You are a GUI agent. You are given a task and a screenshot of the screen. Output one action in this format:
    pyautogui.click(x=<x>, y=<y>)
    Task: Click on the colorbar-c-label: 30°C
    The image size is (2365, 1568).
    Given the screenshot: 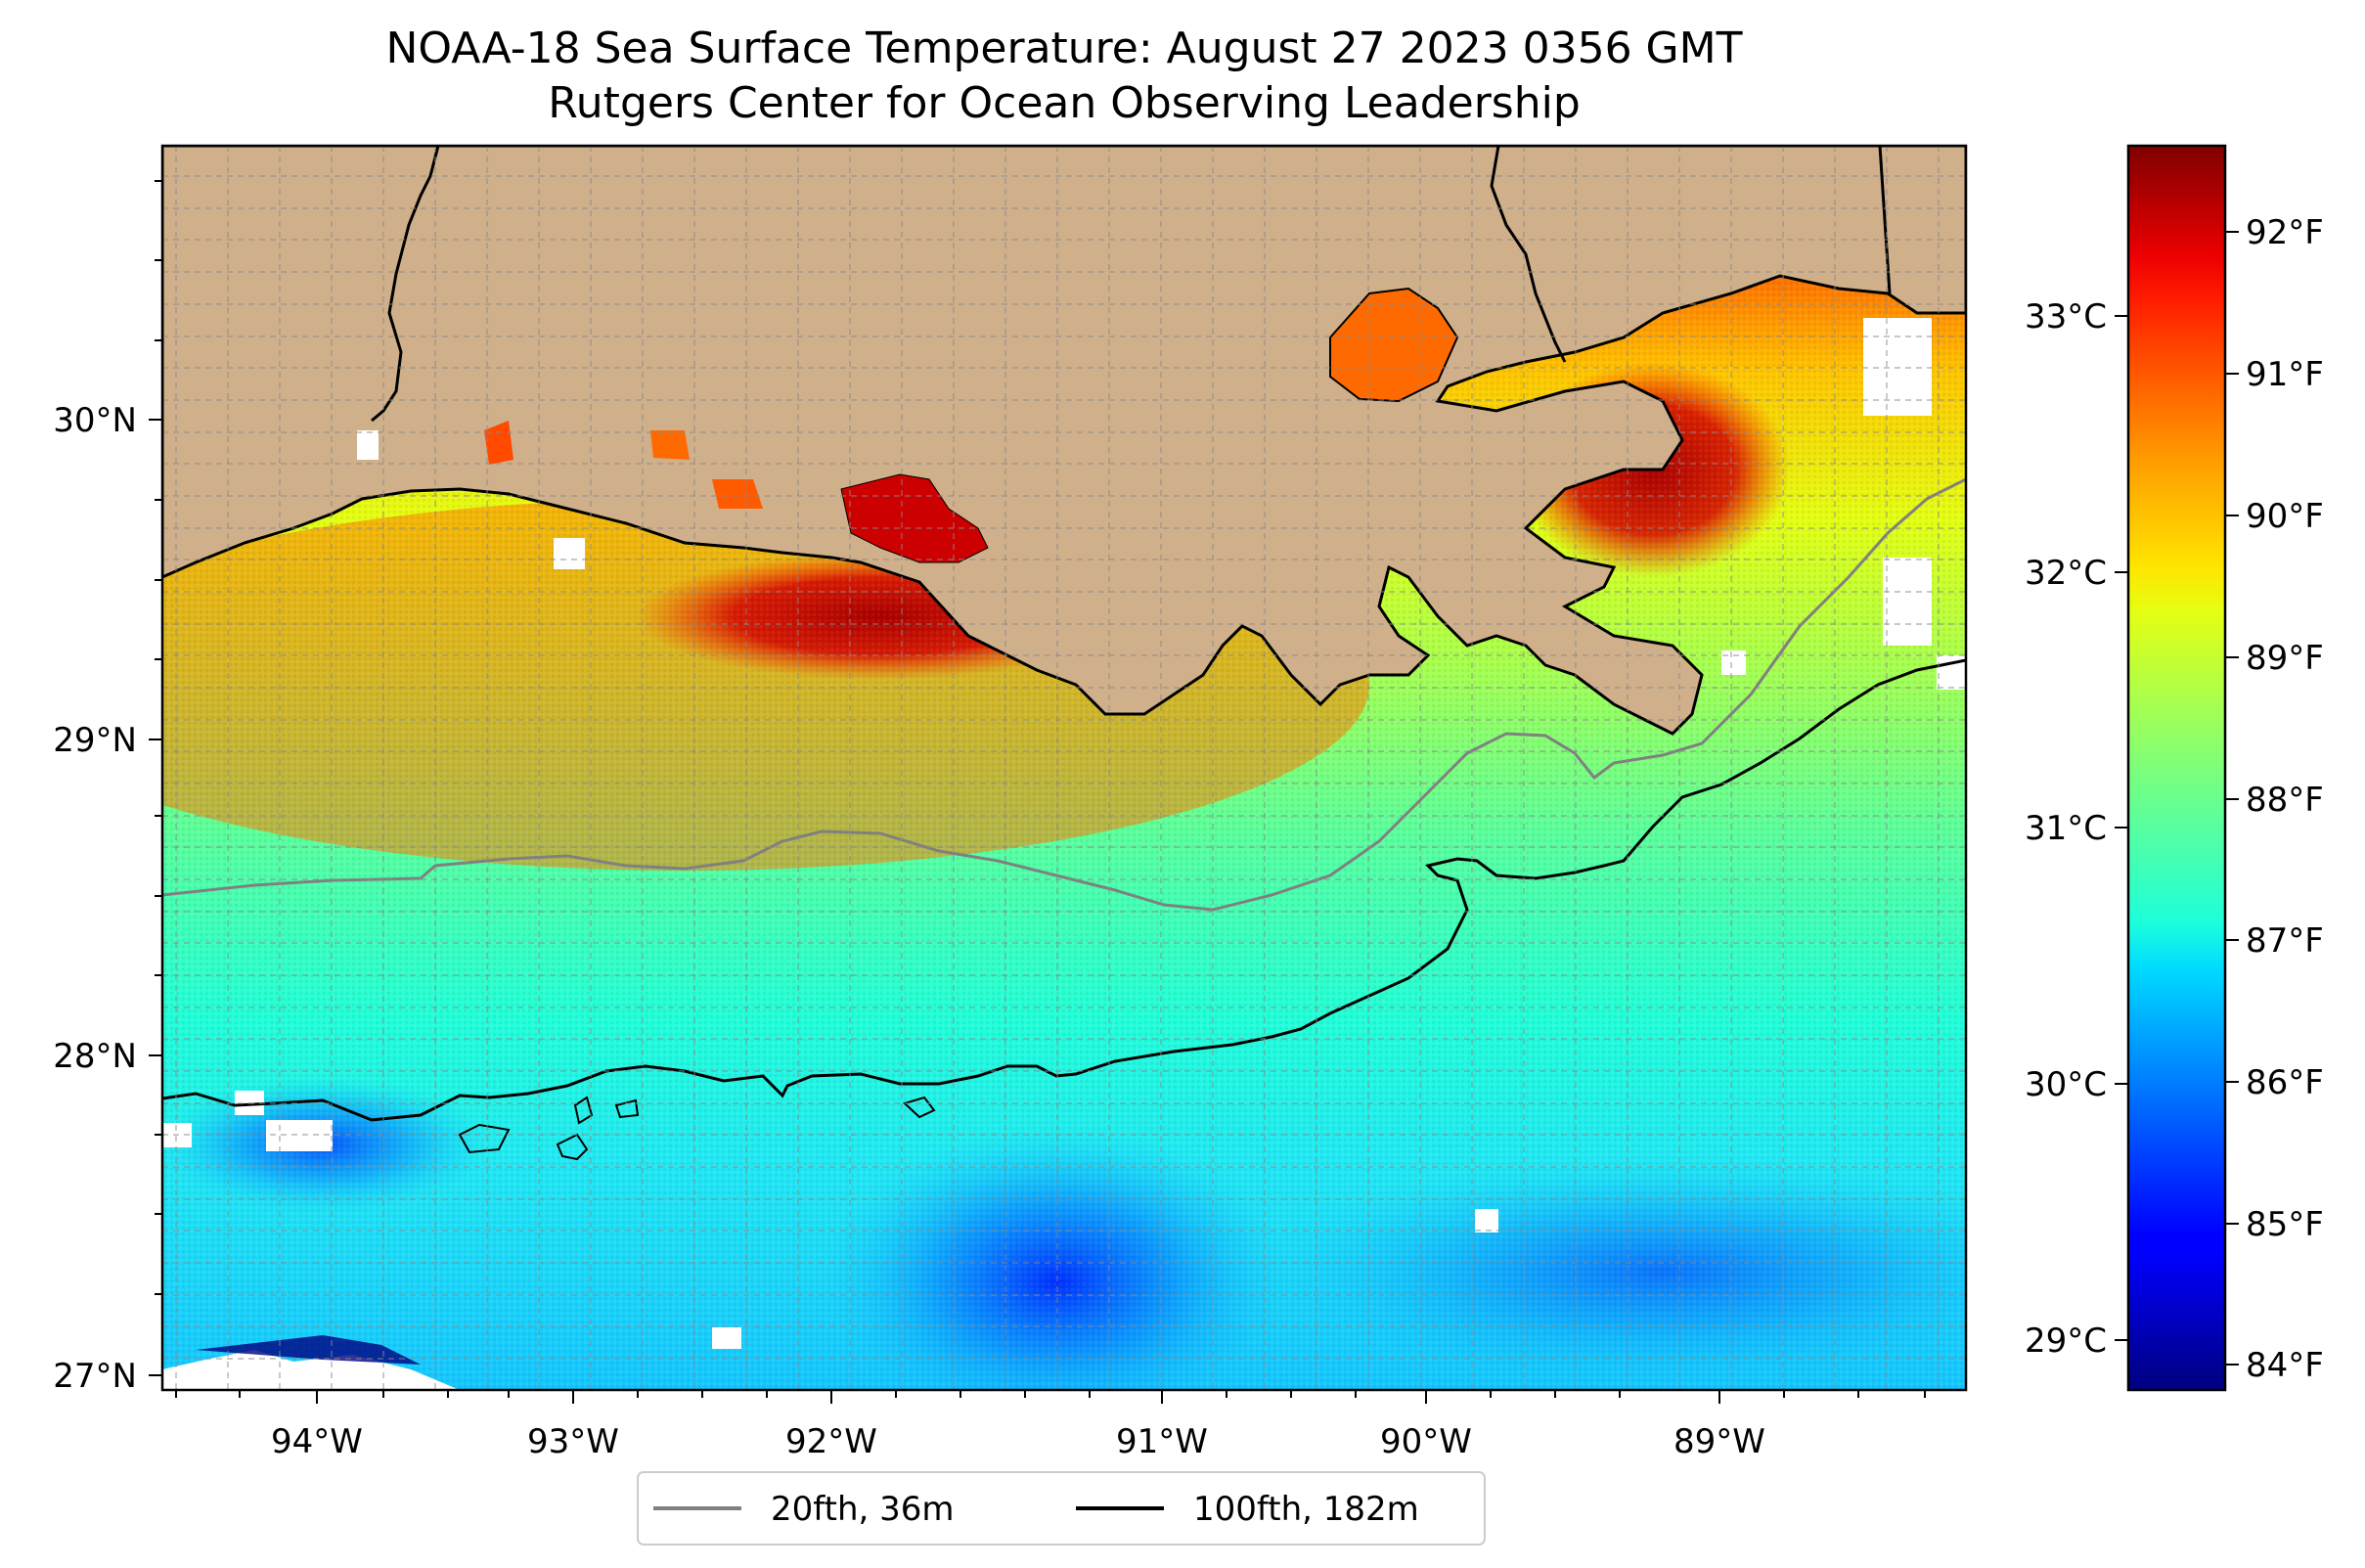 What is the action you would take?
    pyautogui.click(x=2066, y=1084)
    